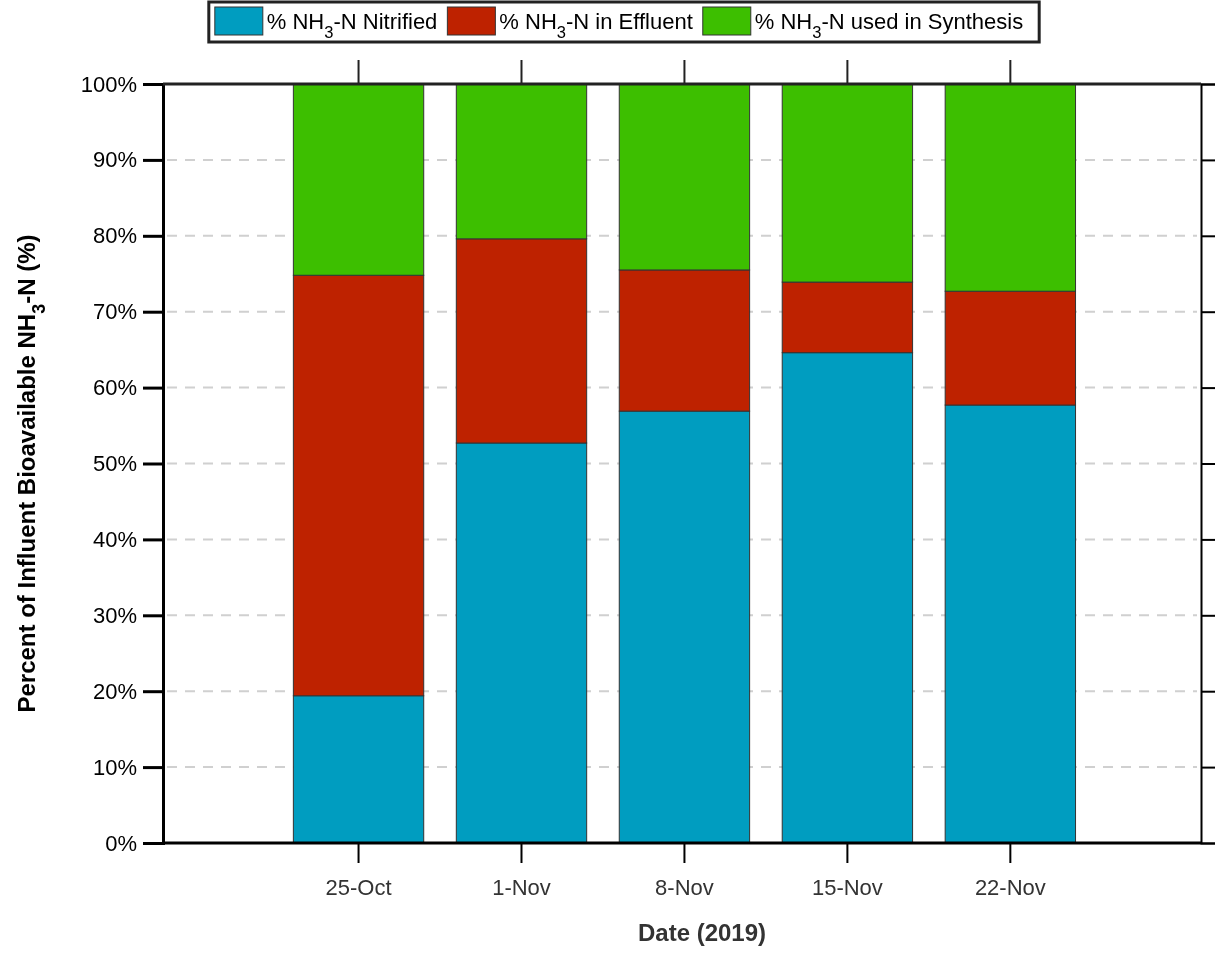  I want to click on y-tick-label: 80%, so click(114, 236).